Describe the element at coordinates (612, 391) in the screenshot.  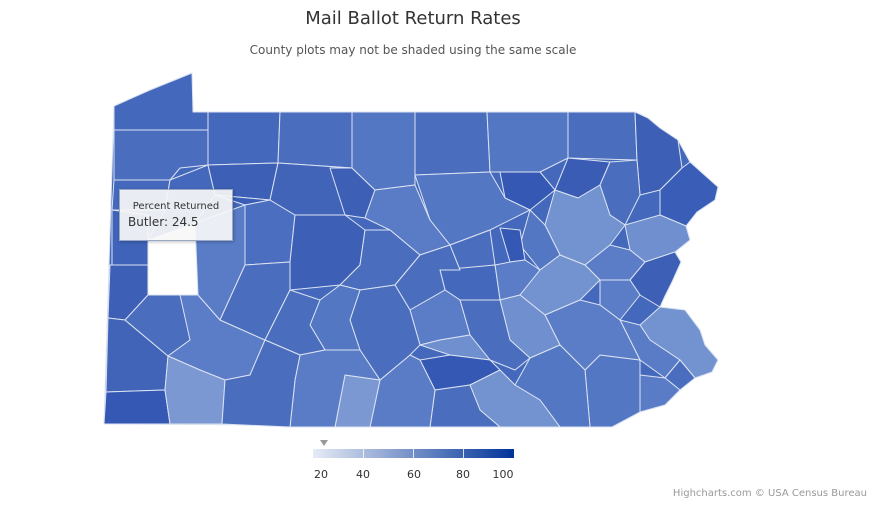
I see `county-chester` at that location.